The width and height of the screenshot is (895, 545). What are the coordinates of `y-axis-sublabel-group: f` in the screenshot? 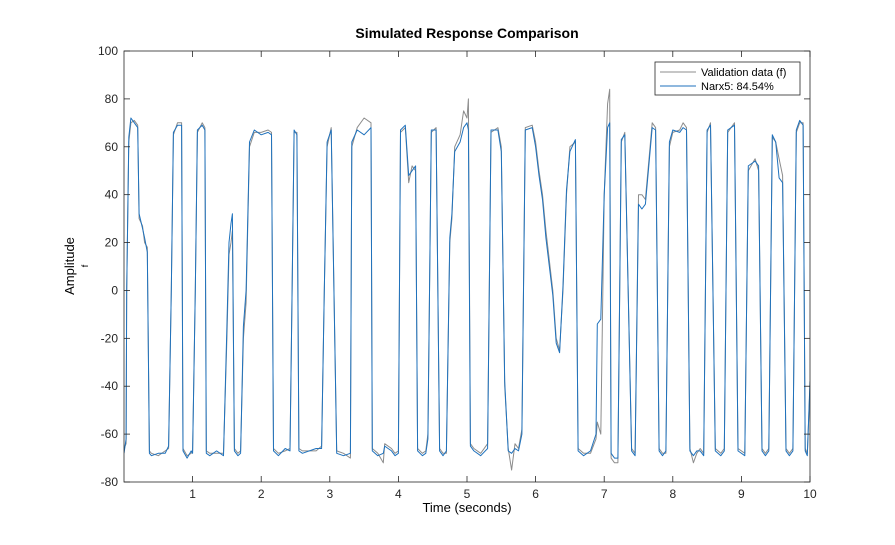 It's located at (85, 265).